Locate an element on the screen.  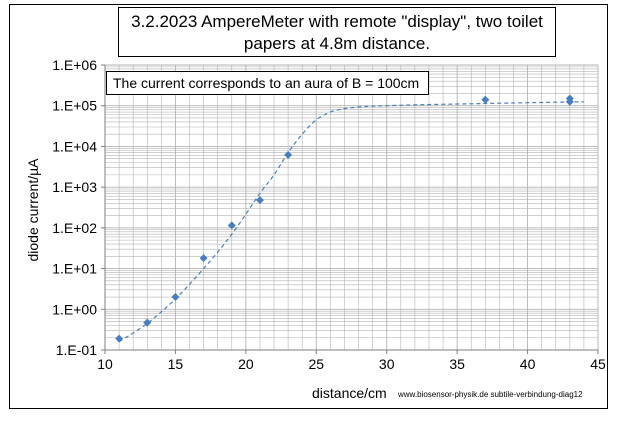
x-tick-label: 20 is located at coordinates (246, 364).